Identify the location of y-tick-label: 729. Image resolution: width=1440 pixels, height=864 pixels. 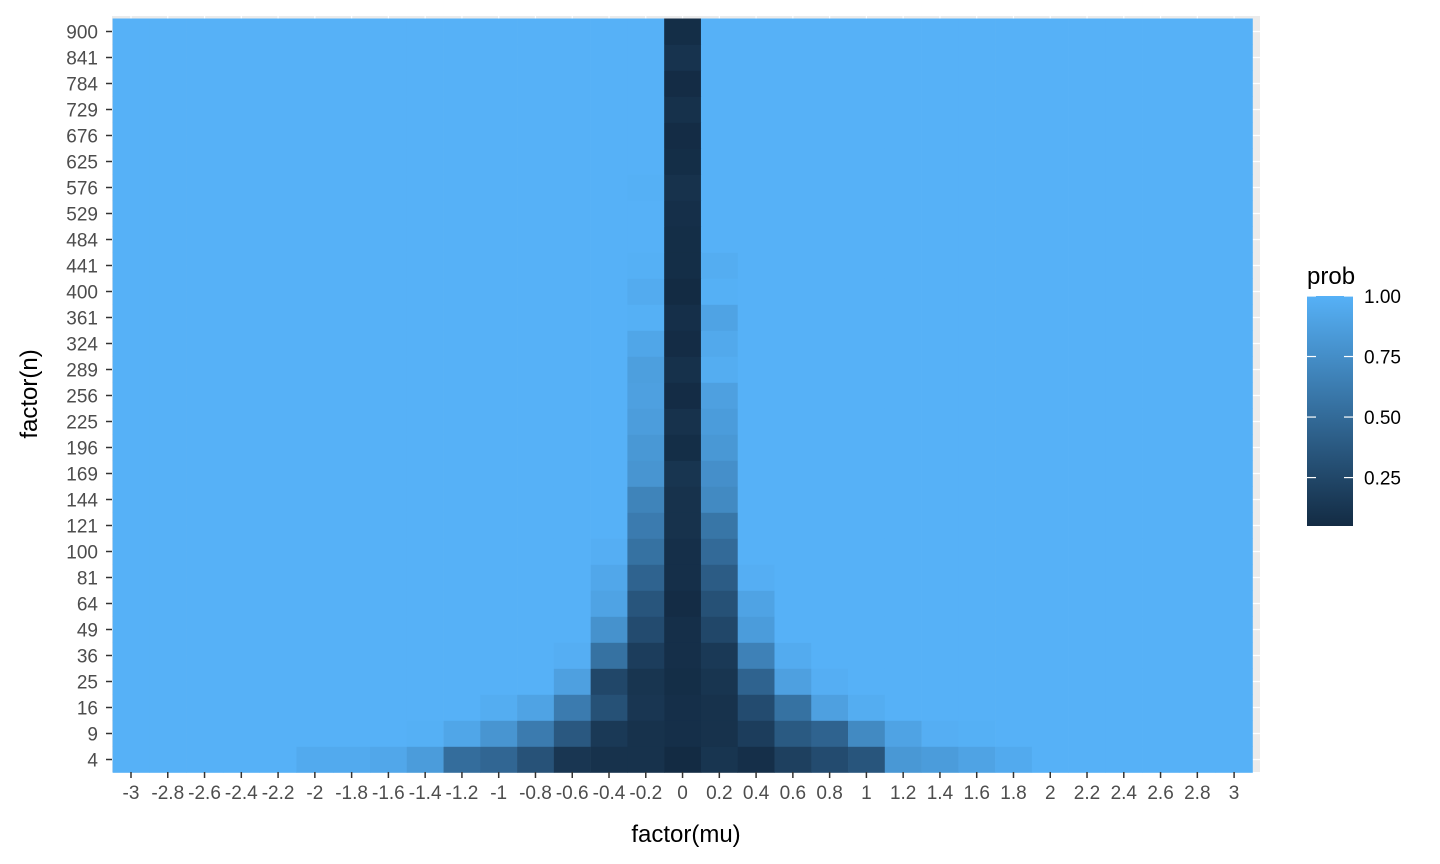
(82, 111).